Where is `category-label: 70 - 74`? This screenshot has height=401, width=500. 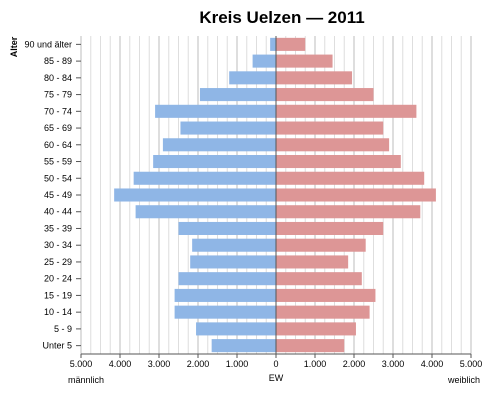
category-label: 70 - 74 is located at coordinates (58, 111).